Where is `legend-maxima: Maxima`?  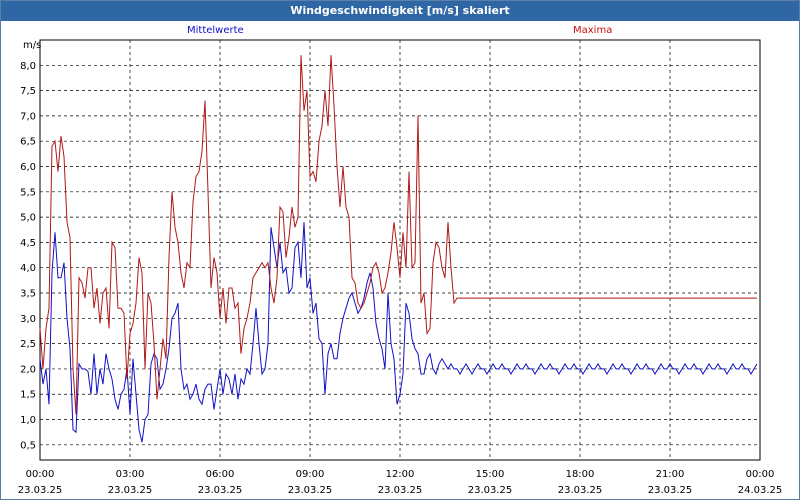 legend-maxima: Maxima is located at coordinates (593, 30).